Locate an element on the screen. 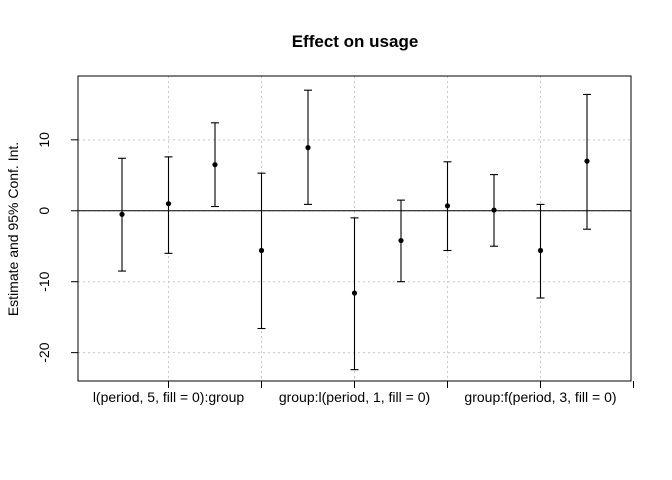  y-tick-label: -20 is located at coordinates (44, 352).